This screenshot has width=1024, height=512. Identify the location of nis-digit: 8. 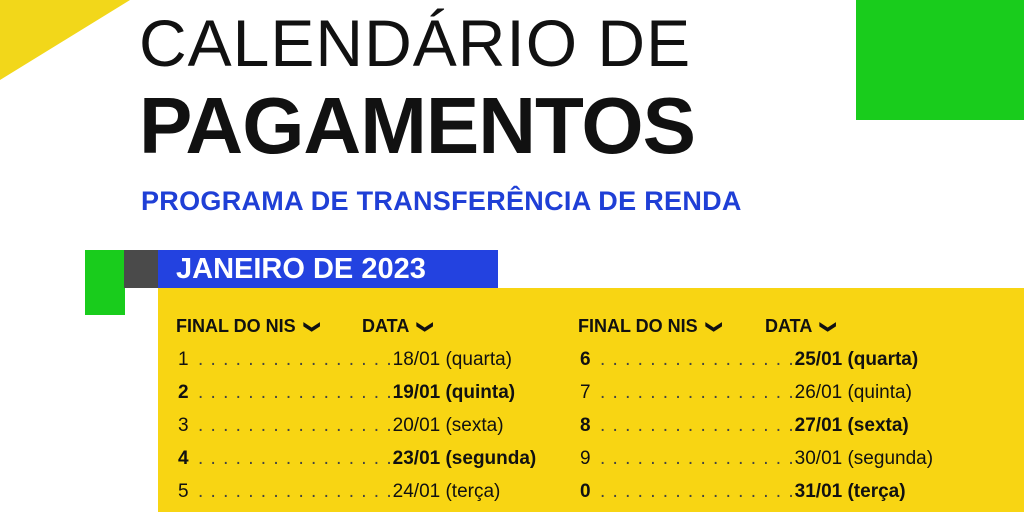
(585, 425).